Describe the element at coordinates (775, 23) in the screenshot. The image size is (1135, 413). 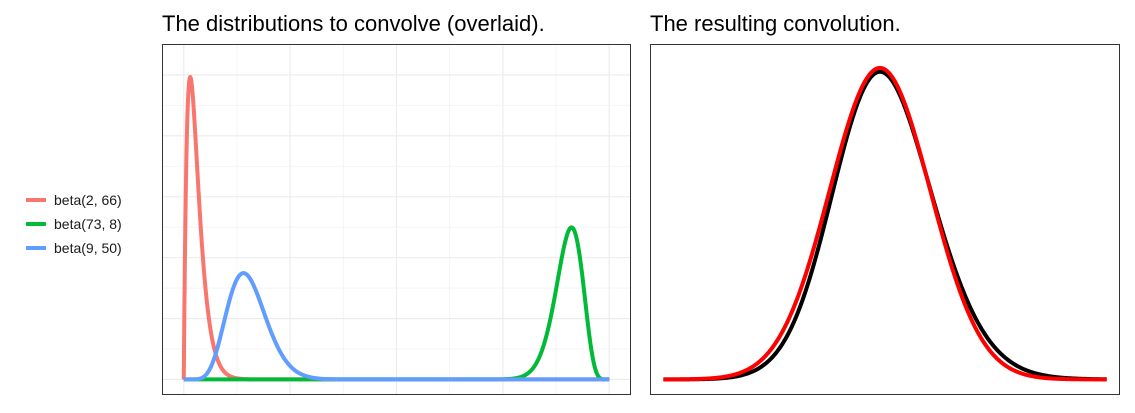
I see `convolution-panel-title: The resulting convolution.` at that location.